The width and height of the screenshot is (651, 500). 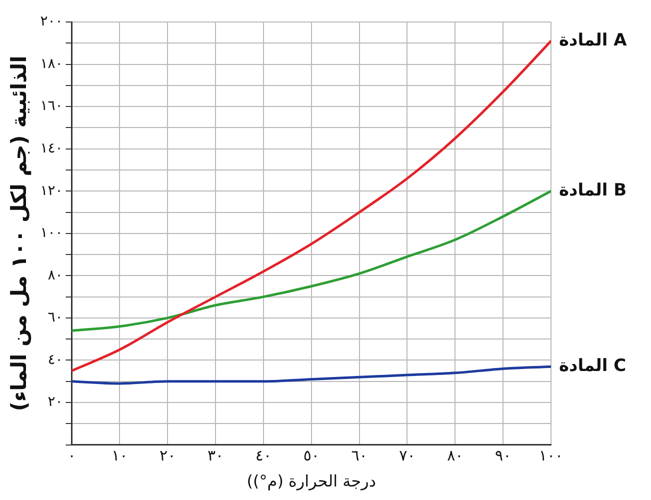 What do you see at coordinates (55, 318) in the screenshot?
I see `y-tick-label: ٦٠` at bounding box center [55, 318].